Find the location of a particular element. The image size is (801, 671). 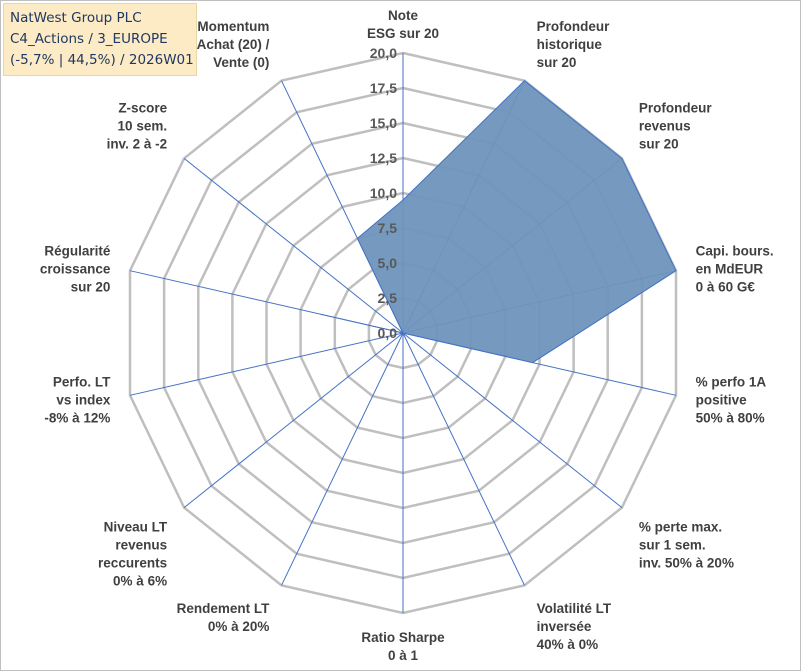

axis-label: Capi. bours. en MdEUR 0 à 60 G€ is located at coordinates (735, 269).